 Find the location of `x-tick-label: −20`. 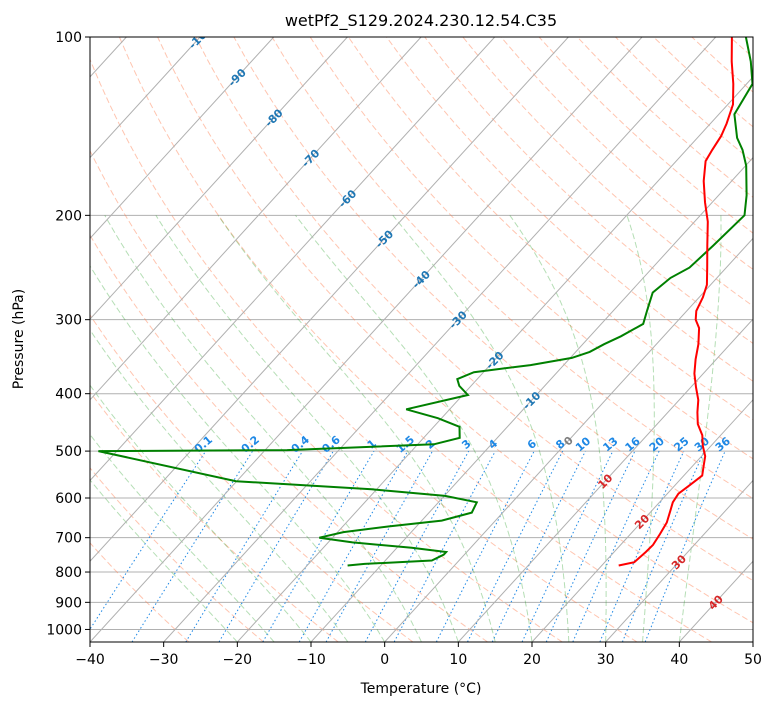

x-tick-label: −20 is located at coordinates (238, 660).